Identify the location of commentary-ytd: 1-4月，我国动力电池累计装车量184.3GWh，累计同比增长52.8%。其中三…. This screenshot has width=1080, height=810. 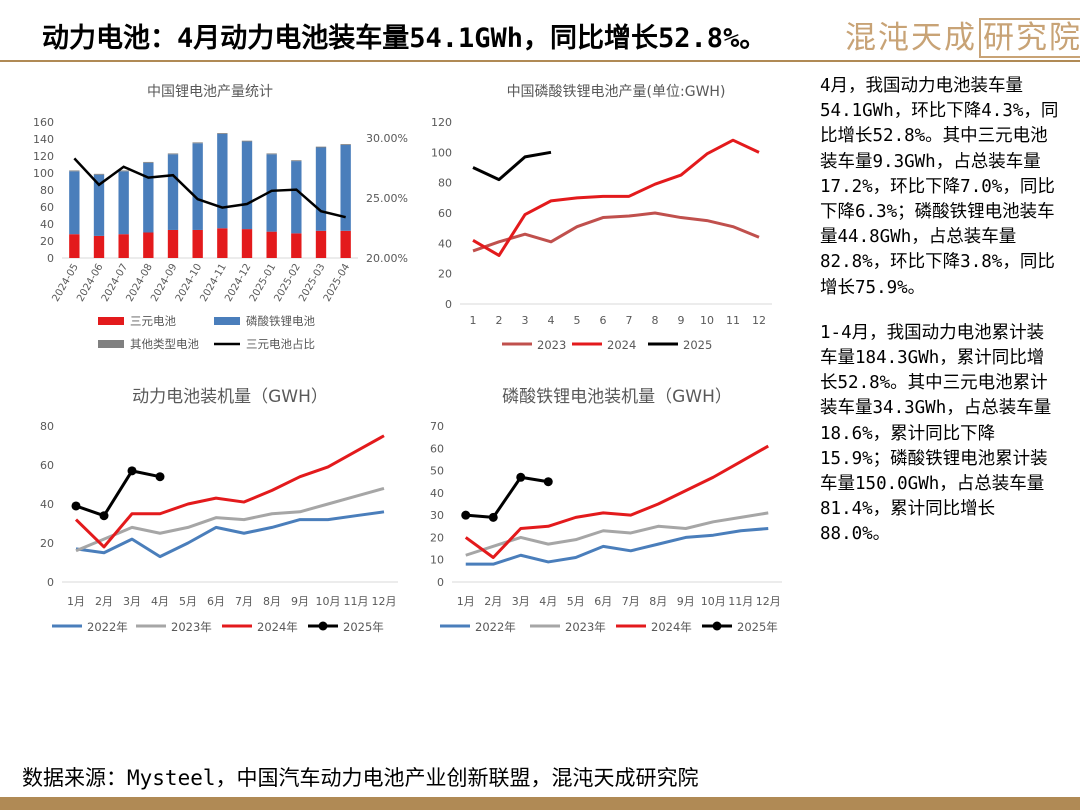
(936, 433).